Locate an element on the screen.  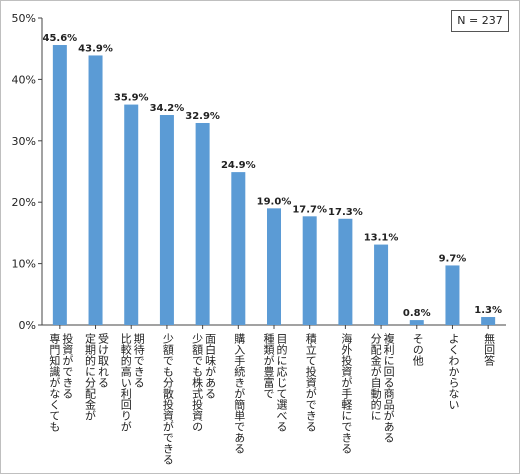
data-label: 32.9% is located at coordinates (202, 116).